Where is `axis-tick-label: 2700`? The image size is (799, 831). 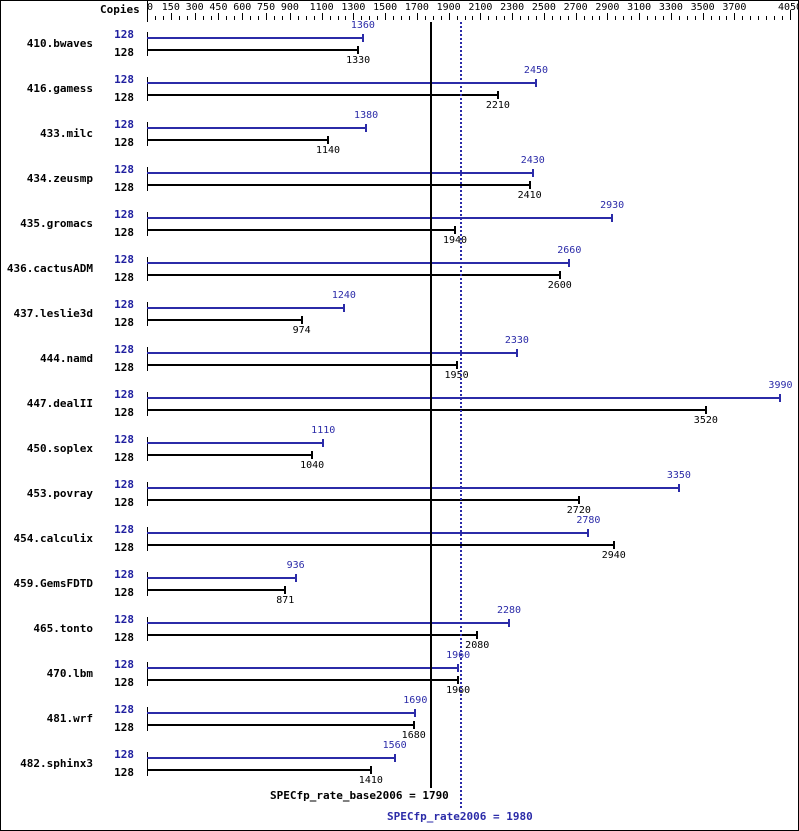 axis-tick-label: 2700 is located at coordinates (575, 7).